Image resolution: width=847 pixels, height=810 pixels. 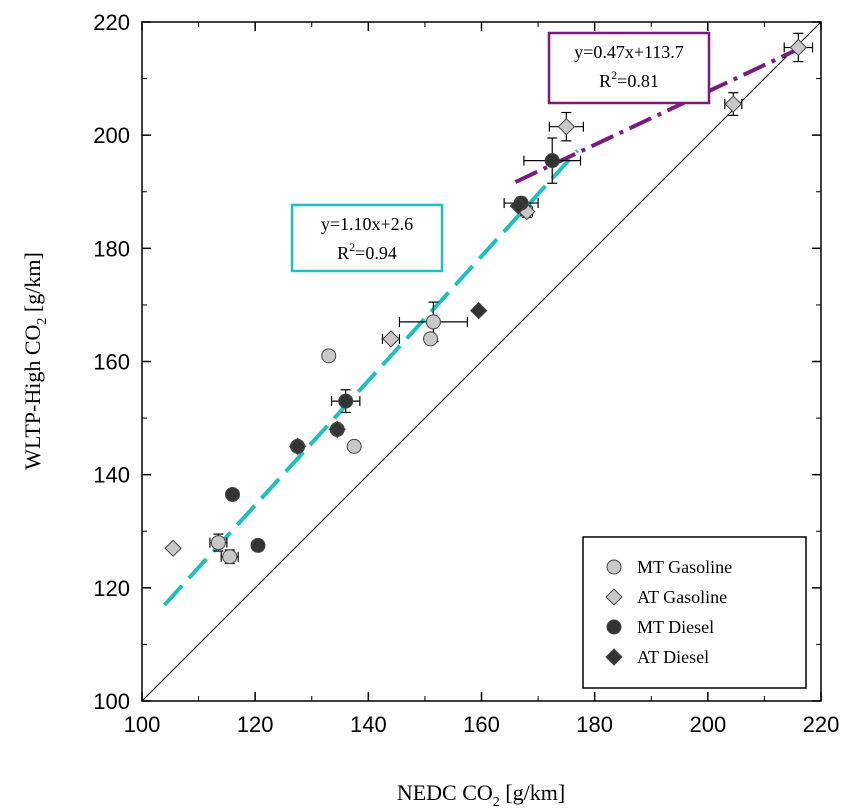 I want to click on x-tick-label: 180, so click(x=594, y=724).